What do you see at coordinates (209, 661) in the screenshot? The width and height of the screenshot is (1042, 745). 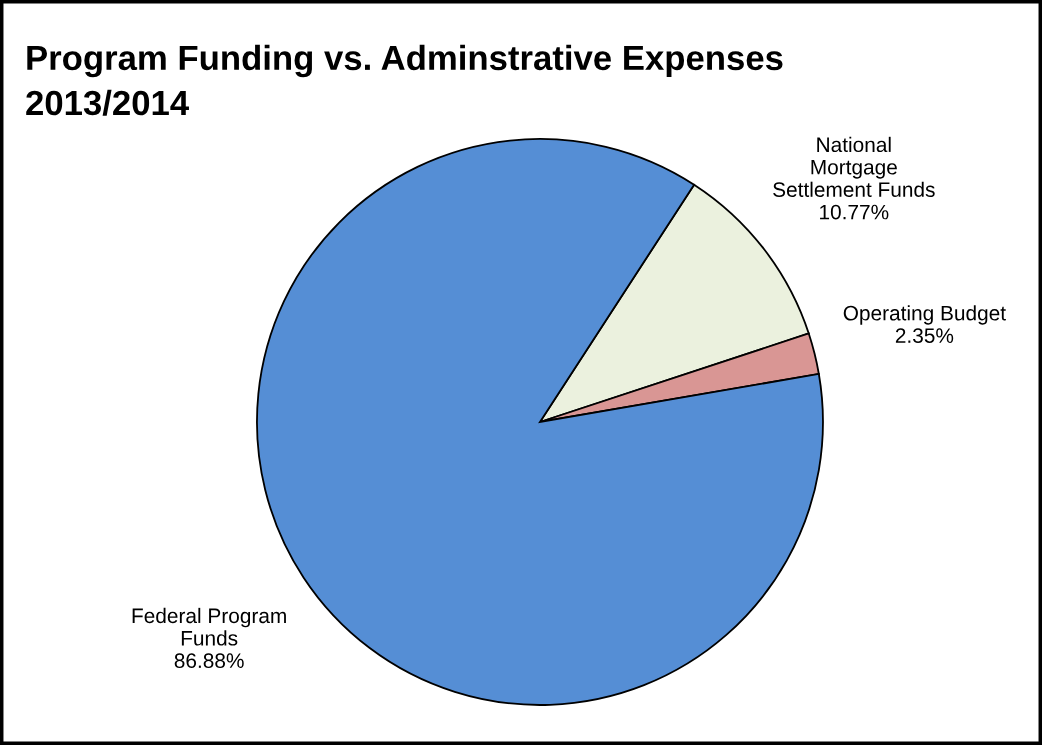 I see `data-label: 86.88%` at bounding box center [209, 661].